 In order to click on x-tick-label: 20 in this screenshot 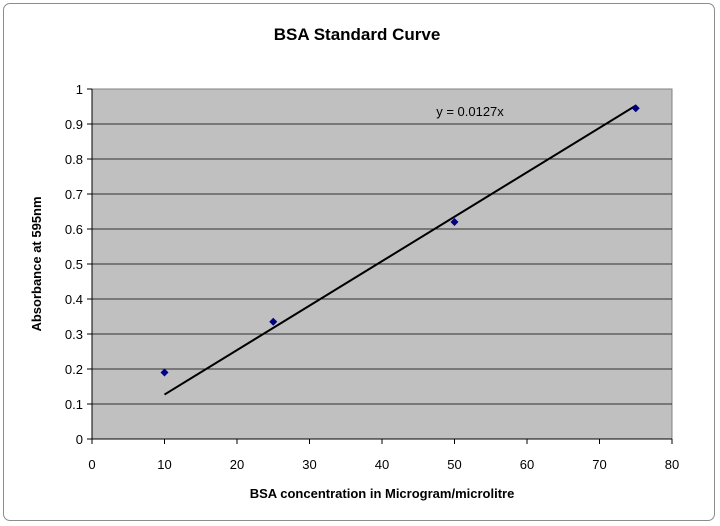, I will do `click(237, 464)`.